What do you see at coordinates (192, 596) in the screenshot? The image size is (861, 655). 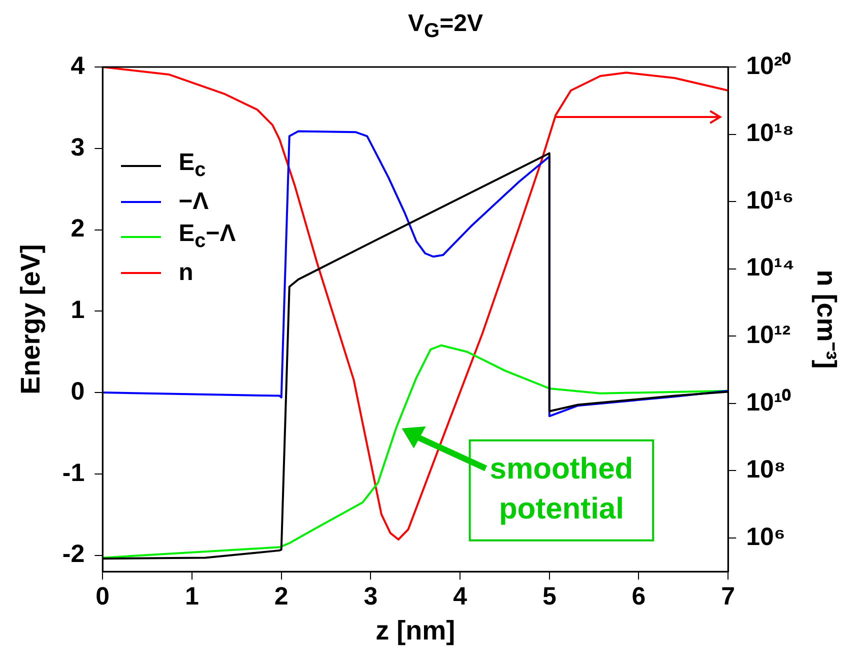 I see `x-tick-label: 1` at bounding box center [192, 596].